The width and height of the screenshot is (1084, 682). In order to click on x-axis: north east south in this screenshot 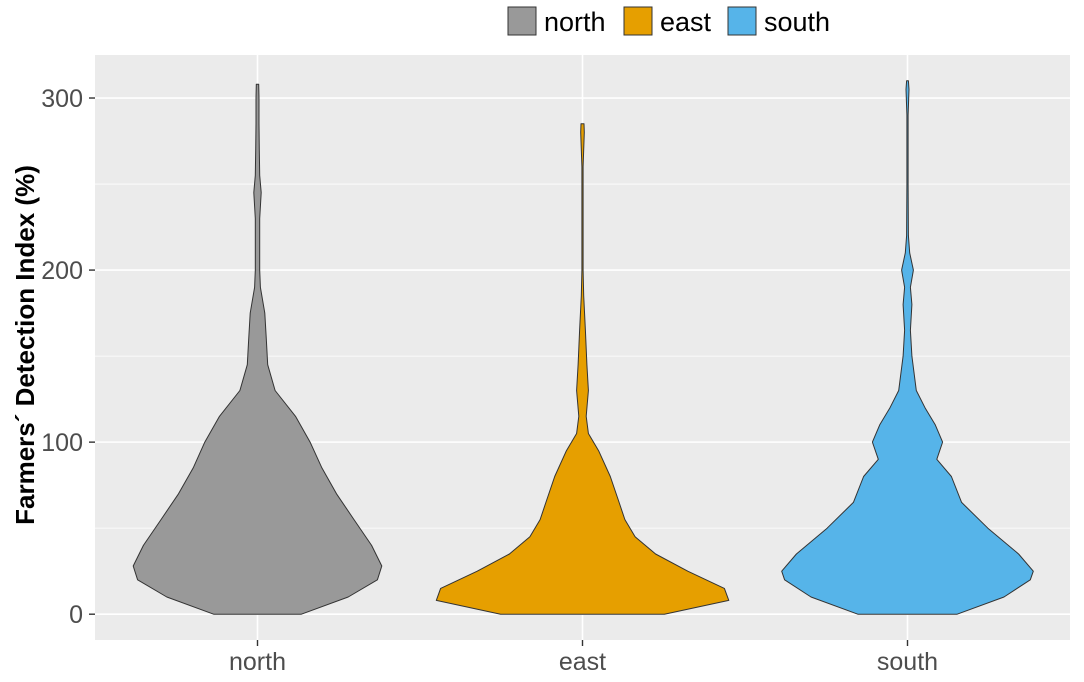, I will do `click(583, 658)`.